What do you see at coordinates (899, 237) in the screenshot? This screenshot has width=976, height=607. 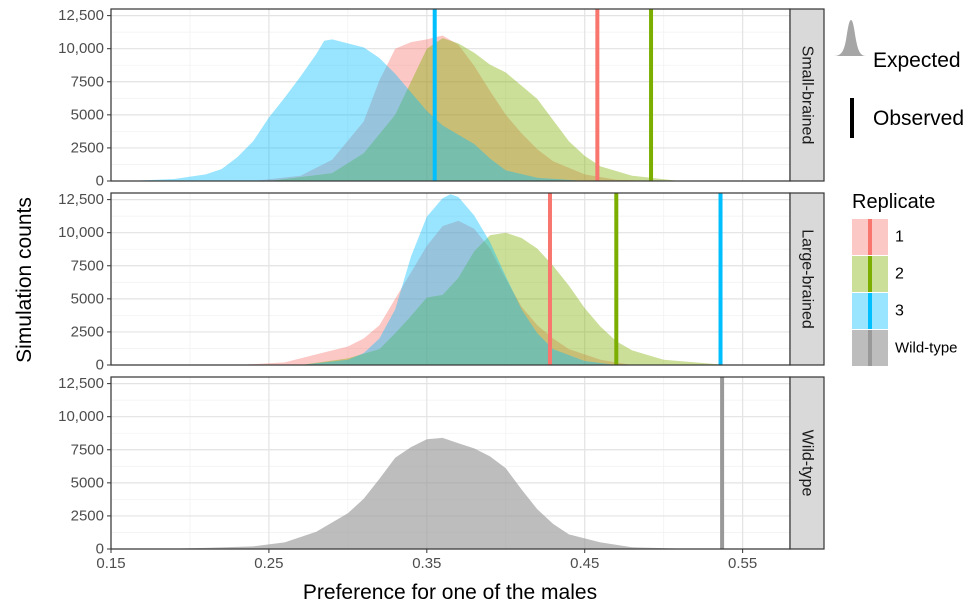 I see `legend-label-1: 1` at bounding box center [899, 237].